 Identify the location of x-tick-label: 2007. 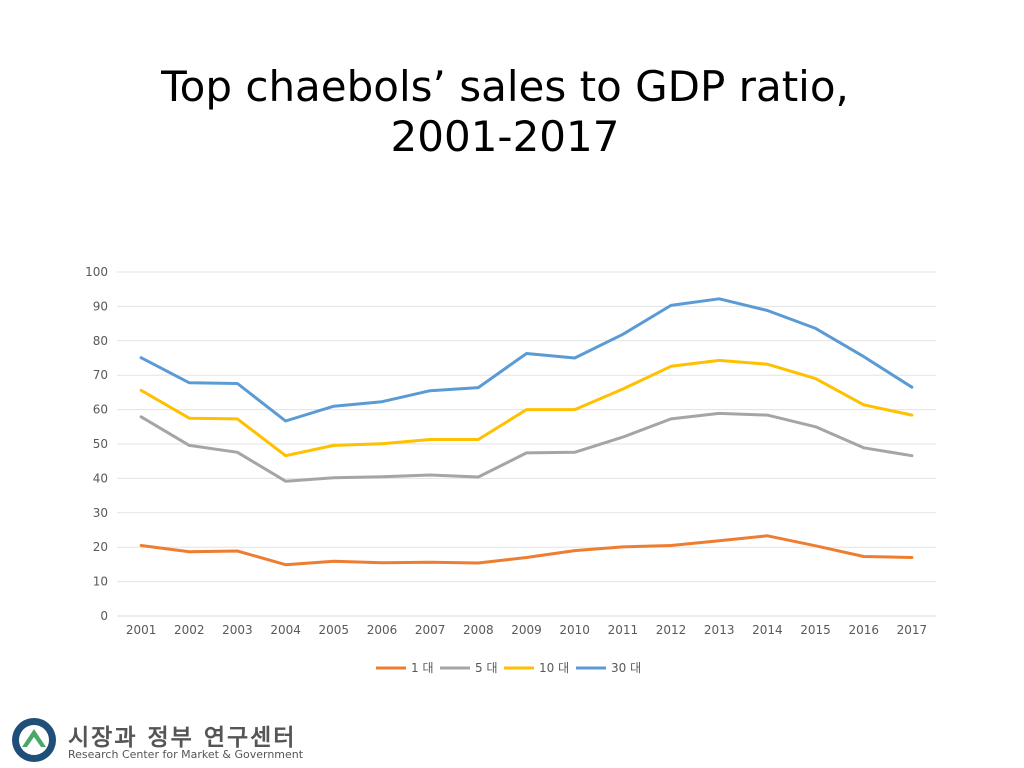
(430, 630).